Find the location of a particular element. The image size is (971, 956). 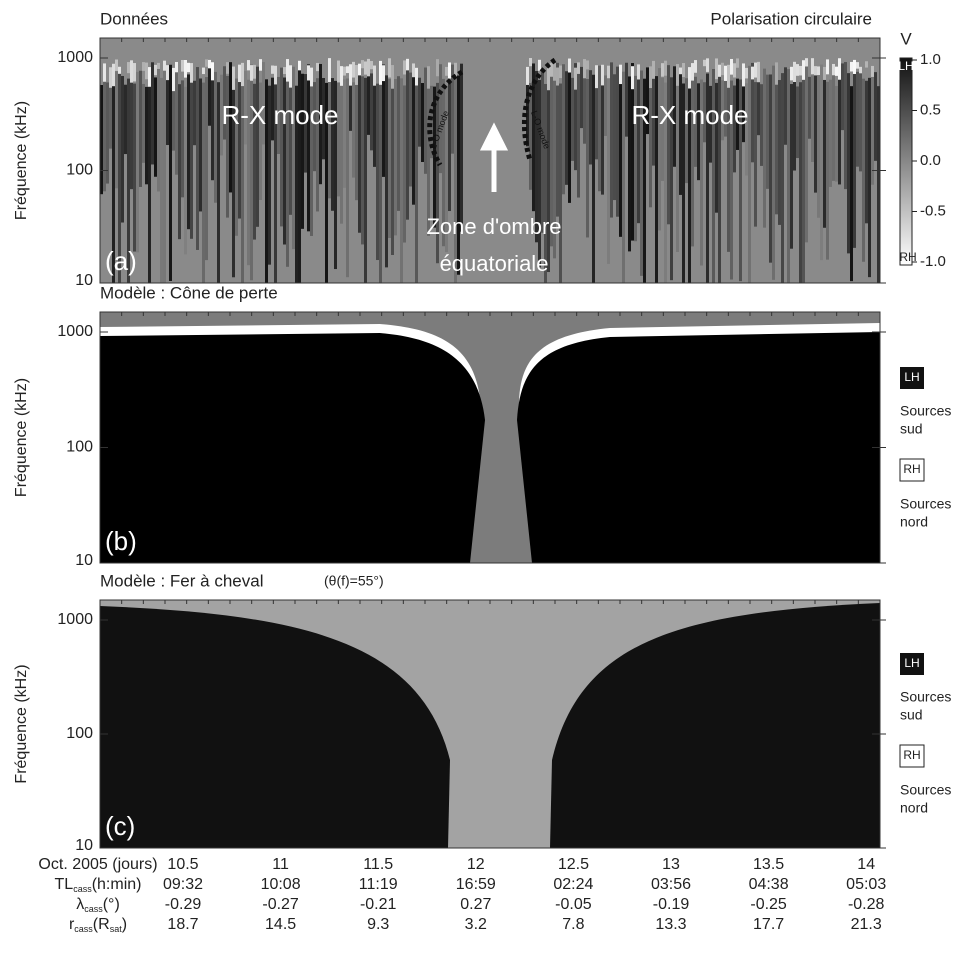

y-axis-label: Fréquence (kHz) is located at coordinates (21, 723).